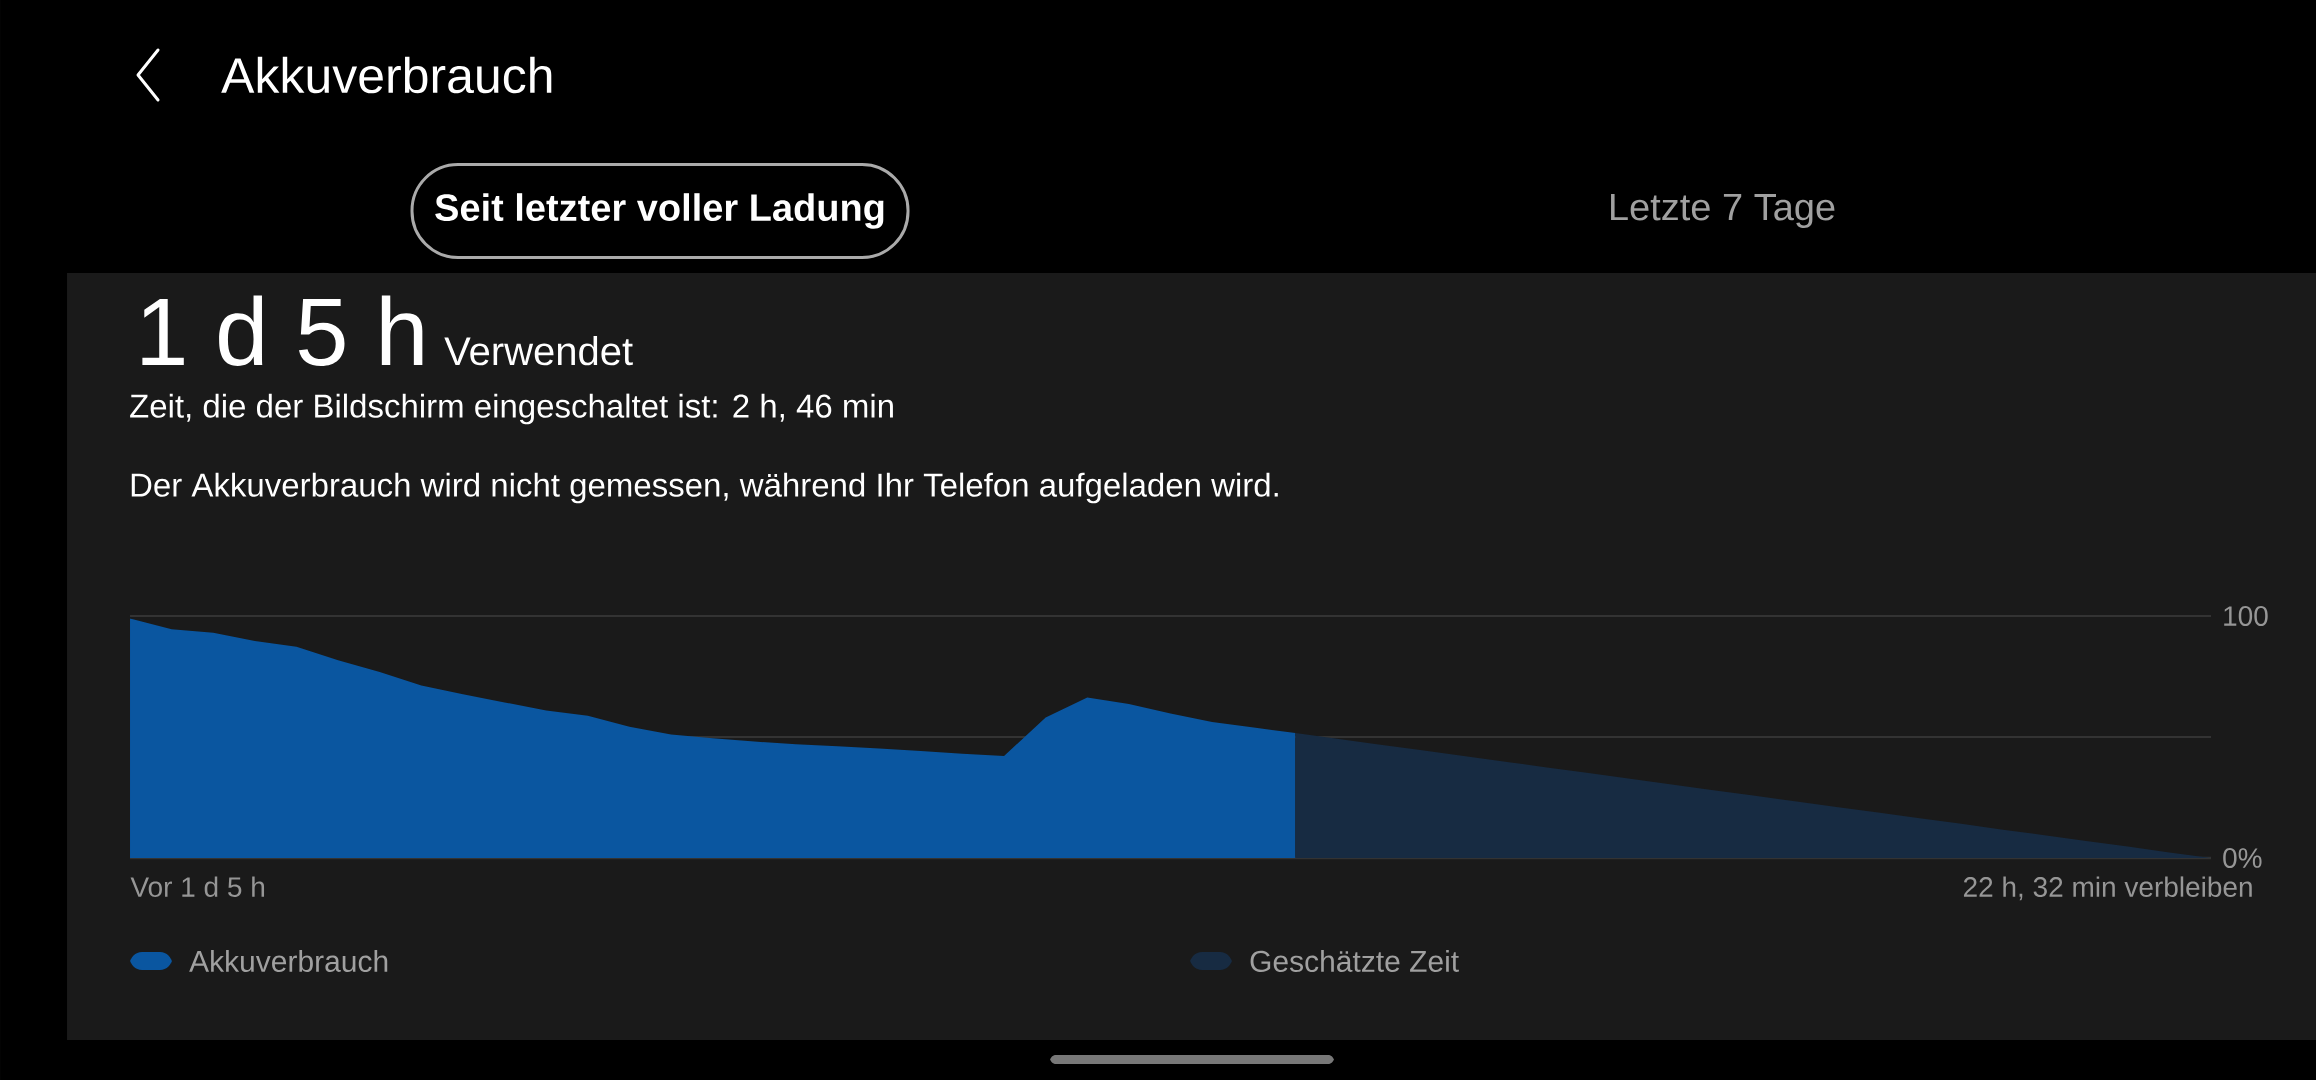 The image size is (2316, 1080). Describe the element at coordinates (2246, 616) in the screenshot. I see `y-tick-label: 100` at that location.